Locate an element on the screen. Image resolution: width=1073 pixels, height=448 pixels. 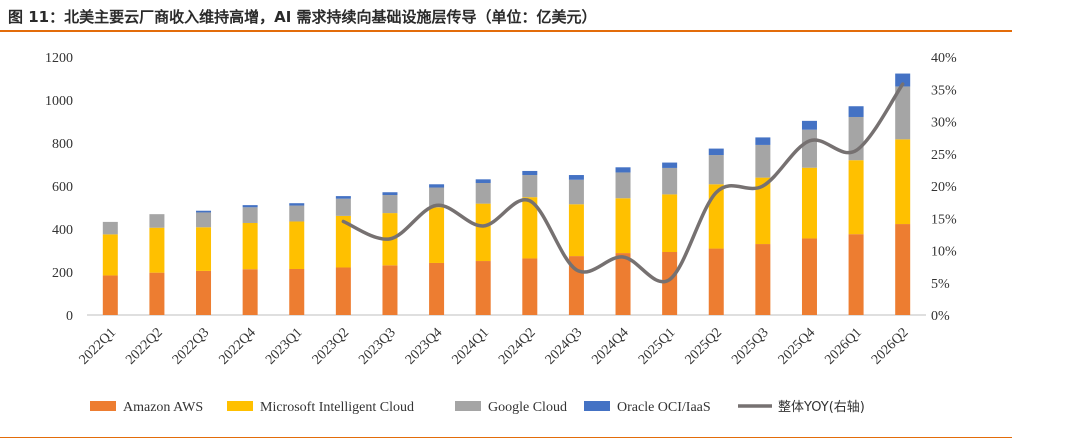
y-right-tick-label: 20% is located at coordinates (944, 187).